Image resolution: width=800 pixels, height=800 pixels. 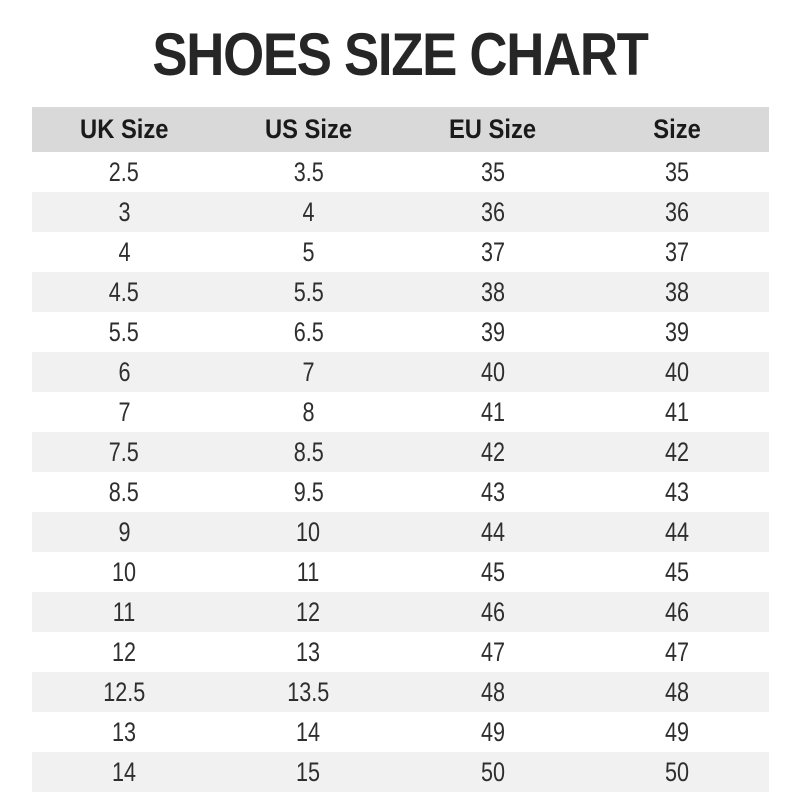 I want to click on us-size-value: 4, so click(x=308, y=211).